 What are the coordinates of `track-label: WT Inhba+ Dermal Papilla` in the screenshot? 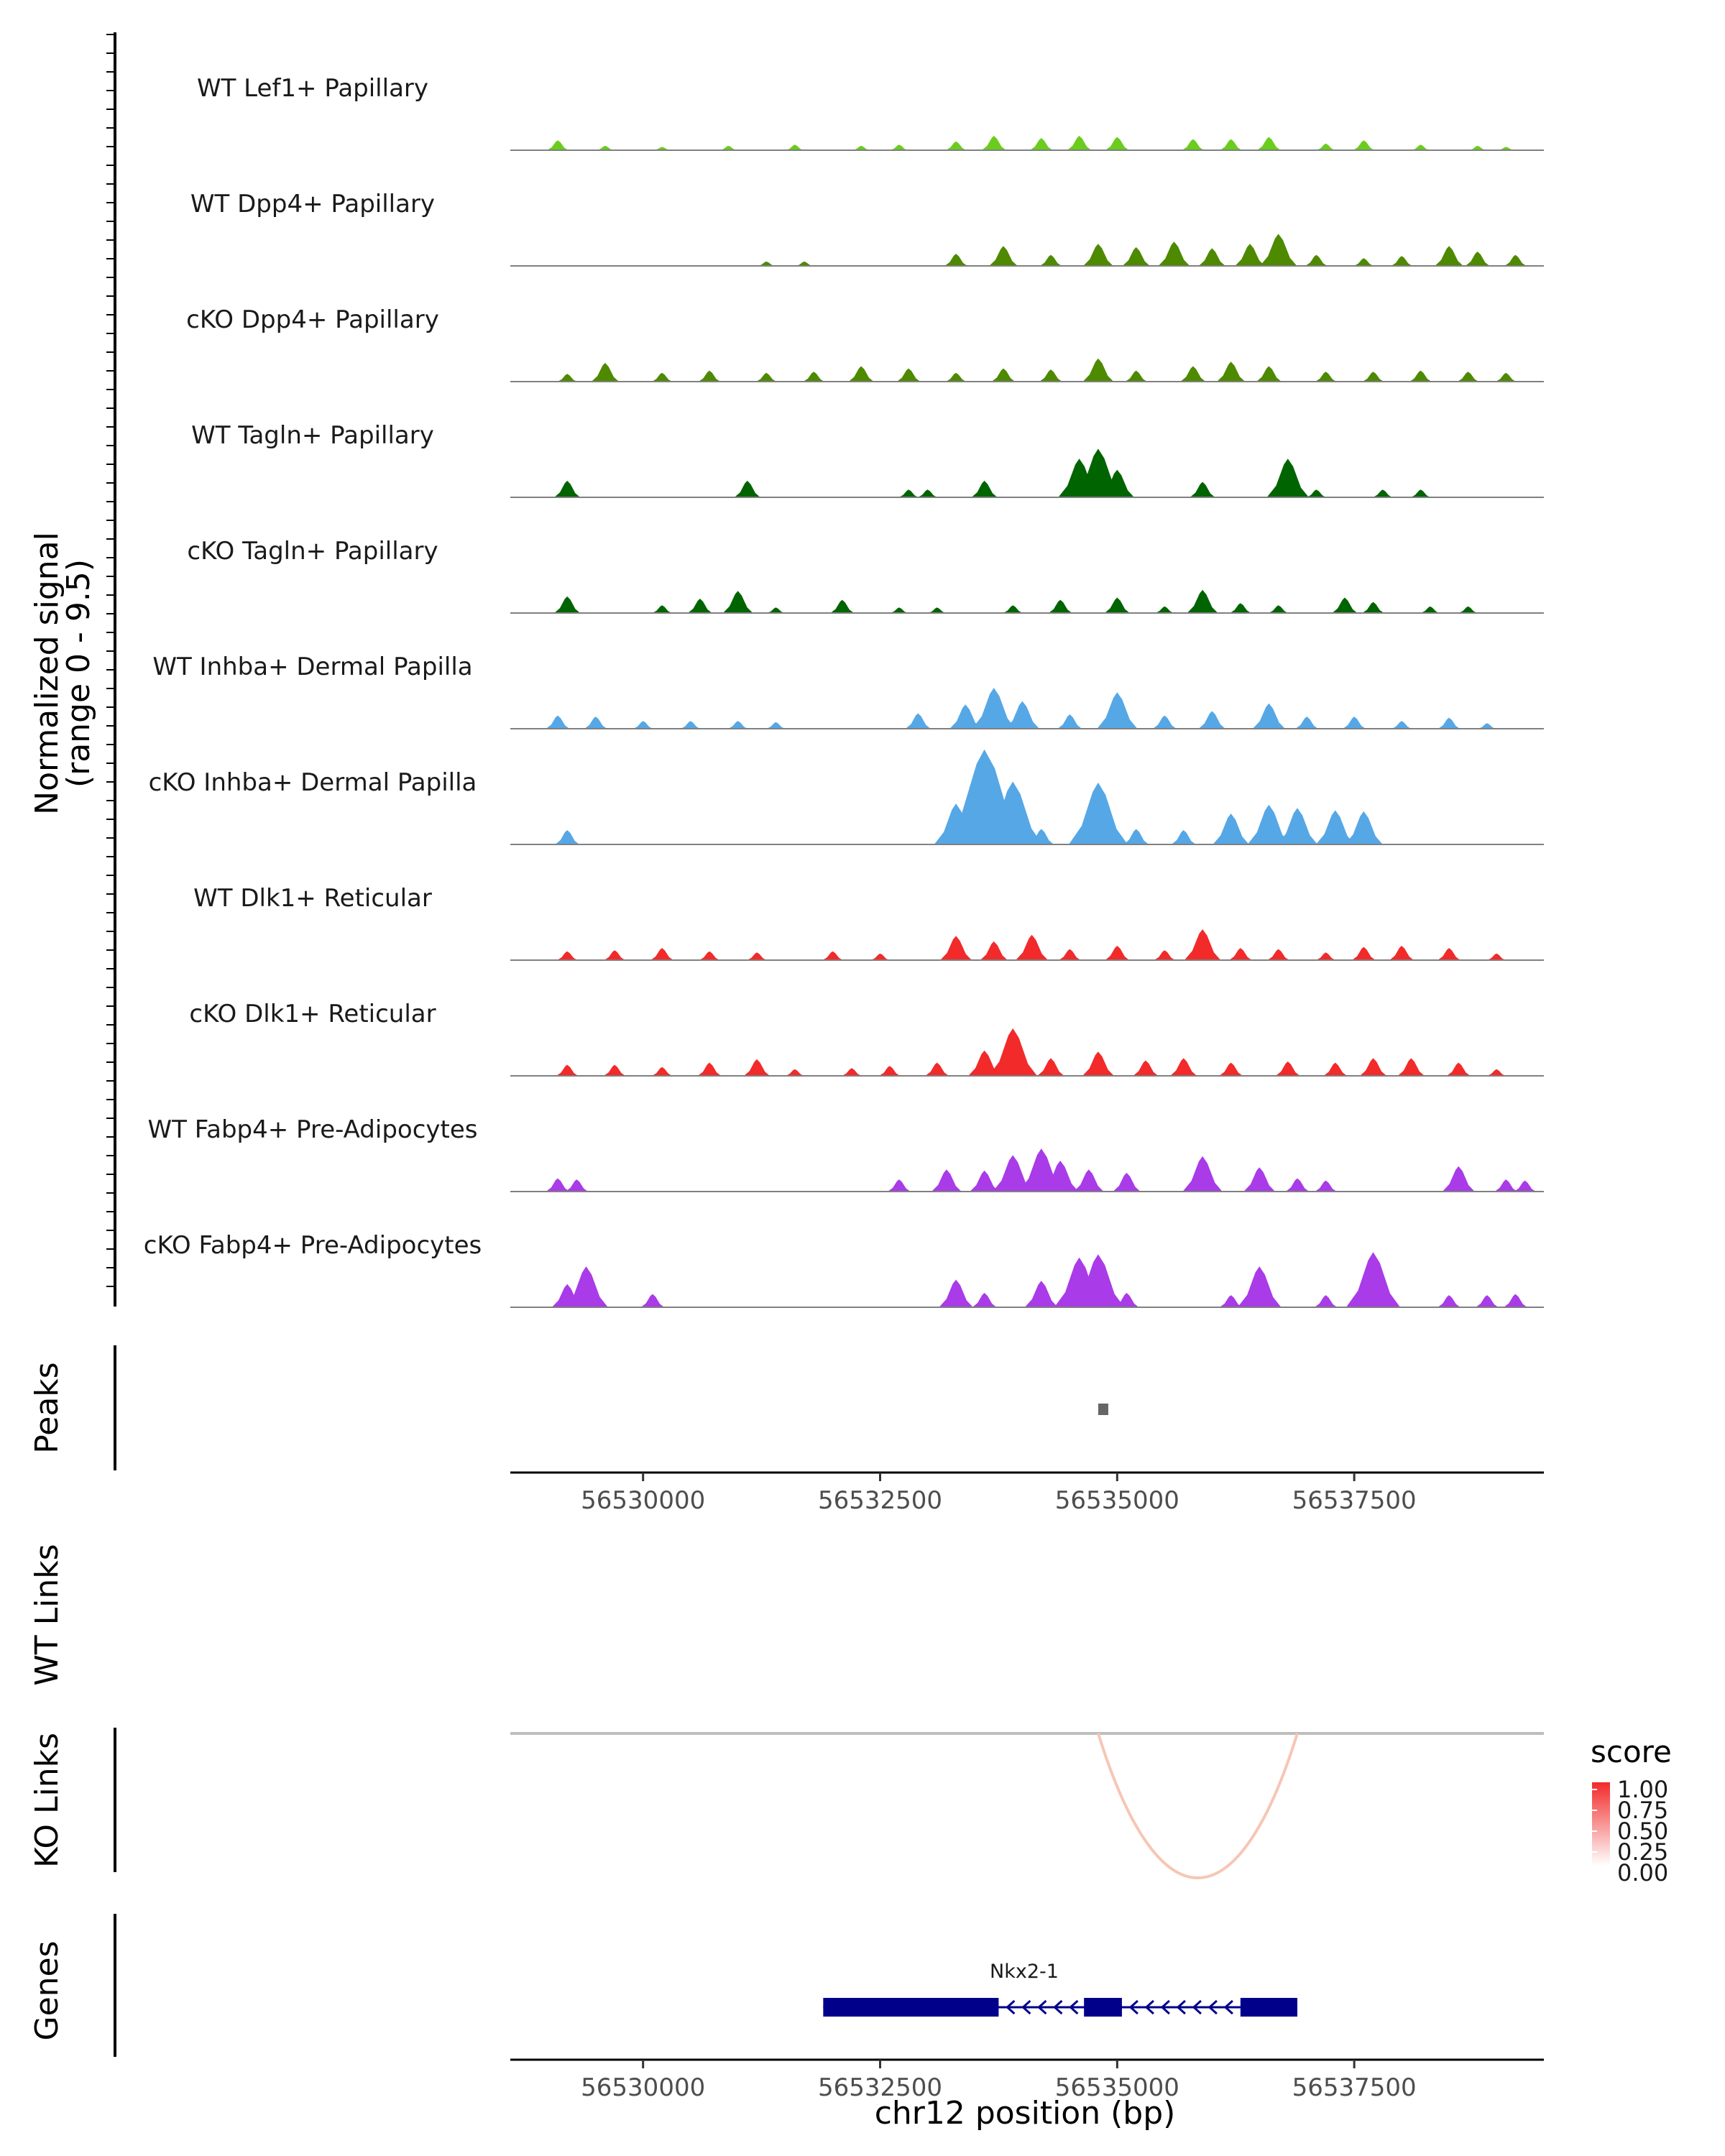 It's located at (312, 667).